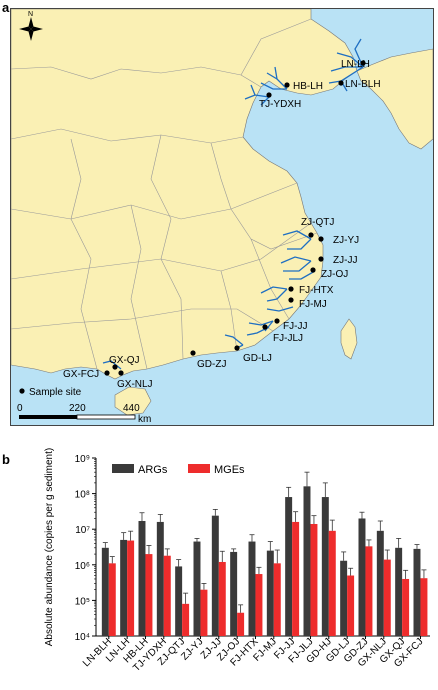 This screenshot has width=438, height=690. Describe the element at coordinates (6, 459) in the screenshot. I see `panel-label-b: b` at that location.